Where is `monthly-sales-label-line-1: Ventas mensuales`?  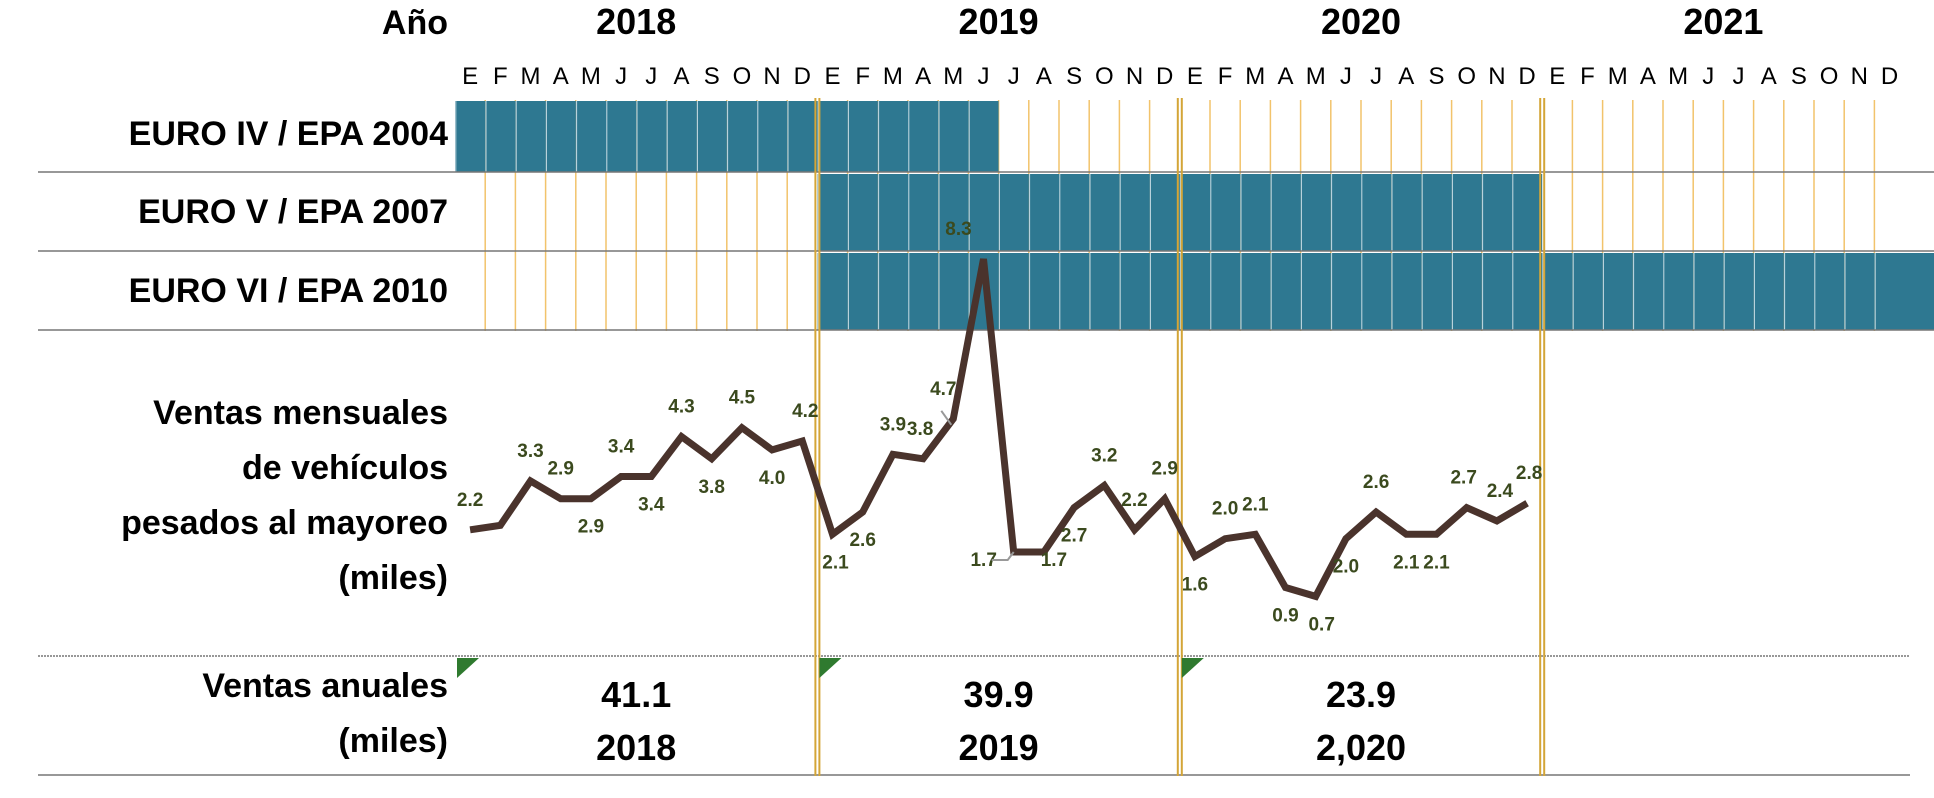
monthly-sales-label-line-1: Ventas mensuales is located at coordinates (300, 413).